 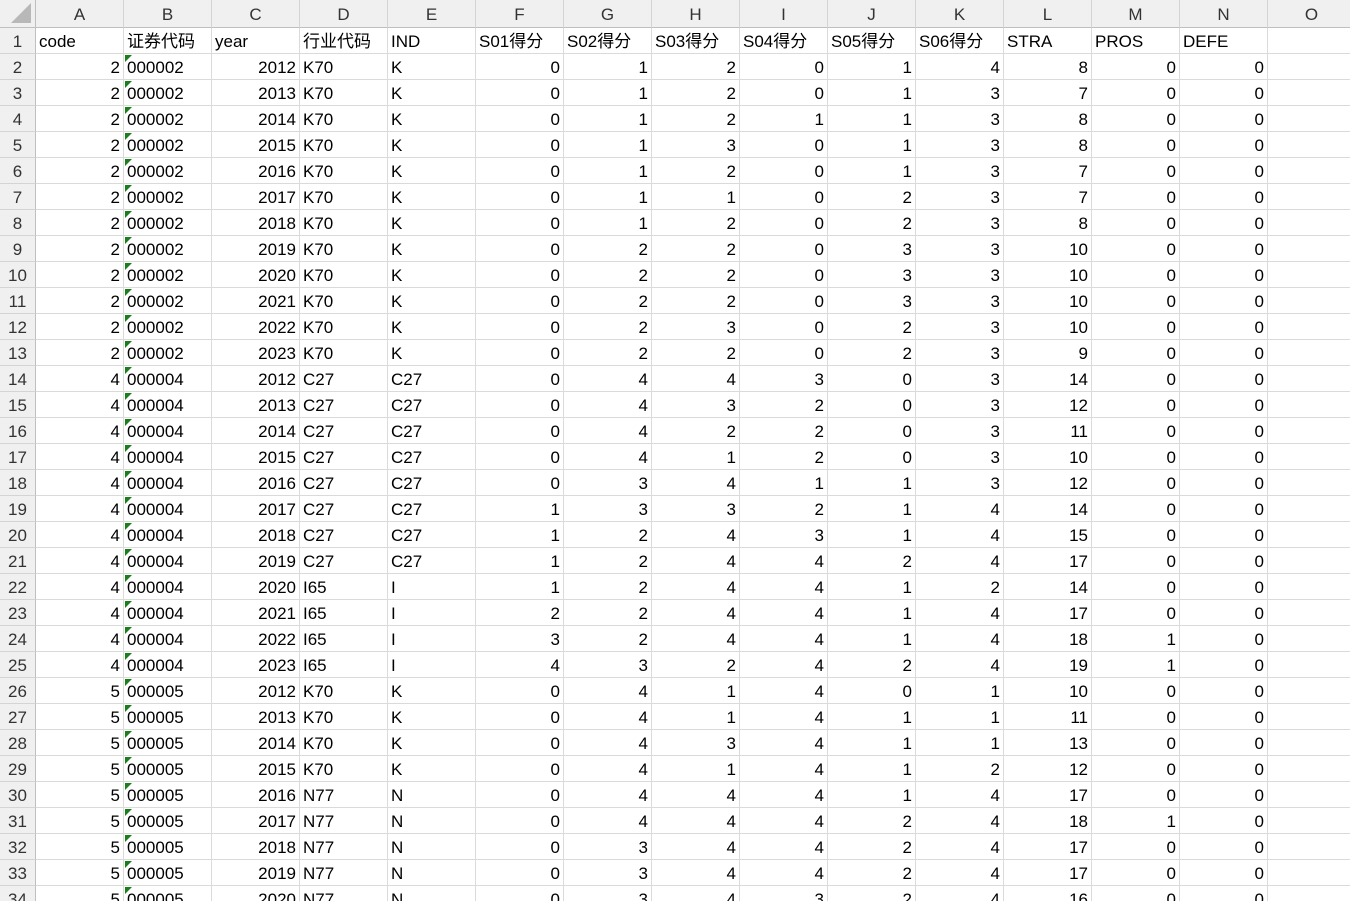 I want to click on cell-O12, so click(x=1309, y=327).